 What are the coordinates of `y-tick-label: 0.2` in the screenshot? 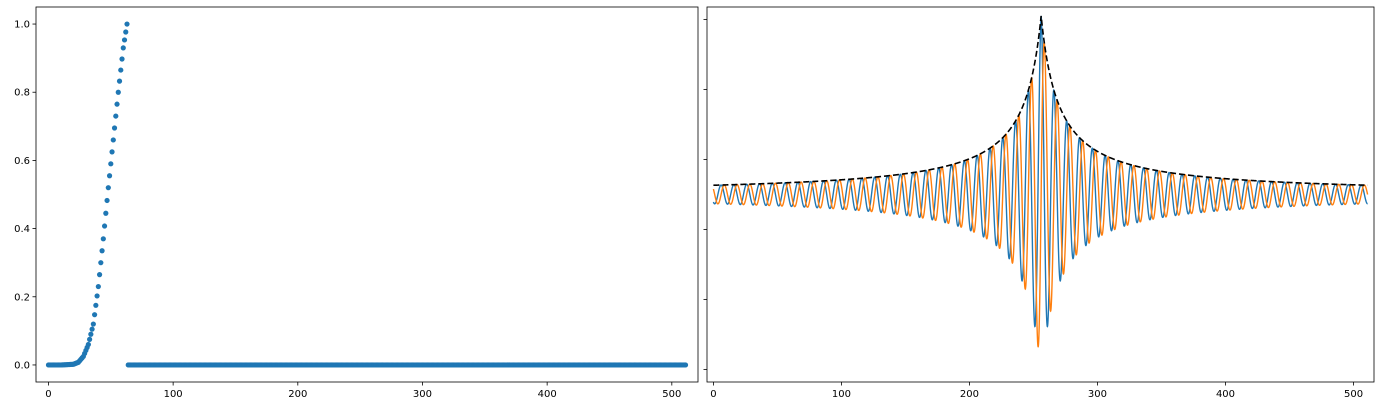 It's located at (22, 297).